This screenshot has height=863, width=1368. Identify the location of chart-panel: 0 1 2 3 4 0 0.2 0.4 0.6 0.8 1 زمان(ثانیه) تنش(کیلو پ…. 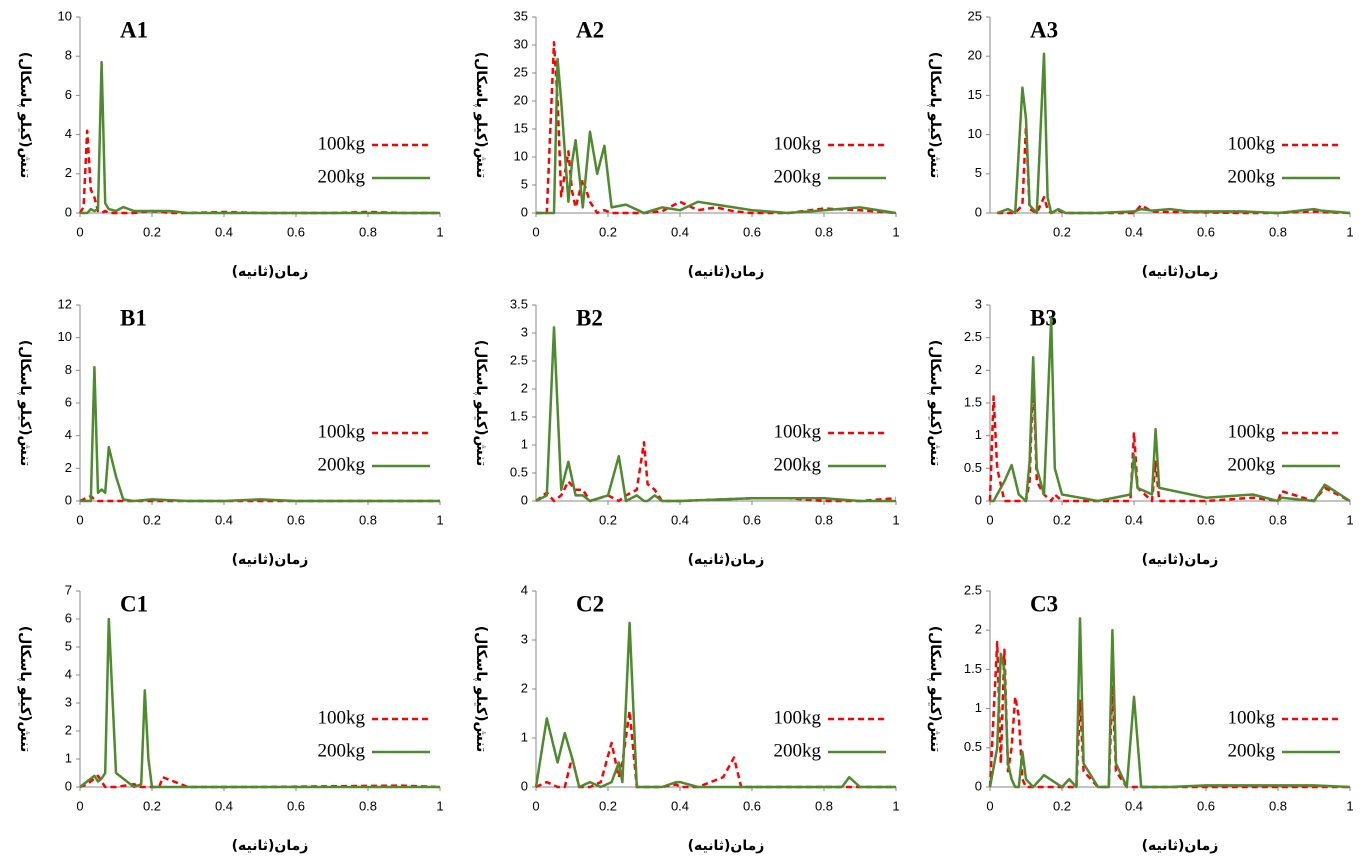
(686, 718).